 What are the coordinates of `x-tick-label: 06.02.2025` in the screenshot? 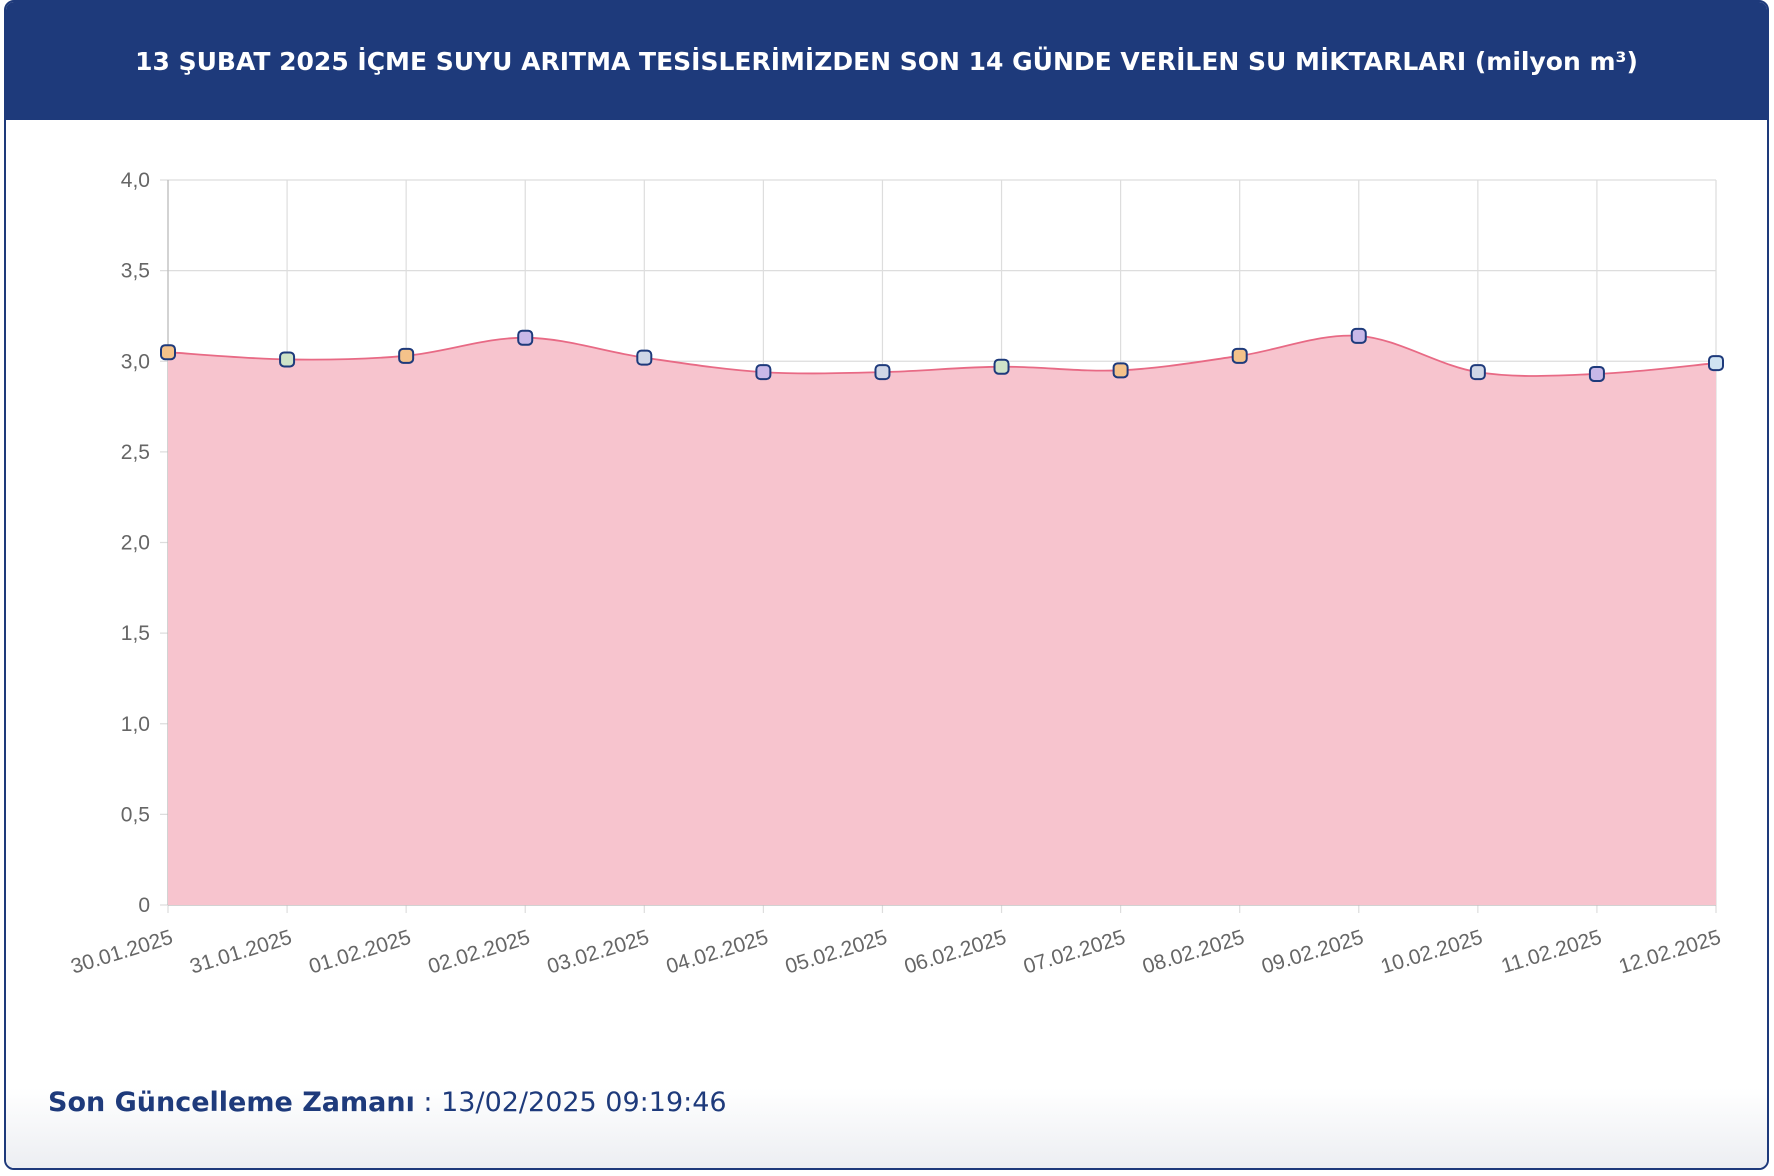 It's located at (955, 952).